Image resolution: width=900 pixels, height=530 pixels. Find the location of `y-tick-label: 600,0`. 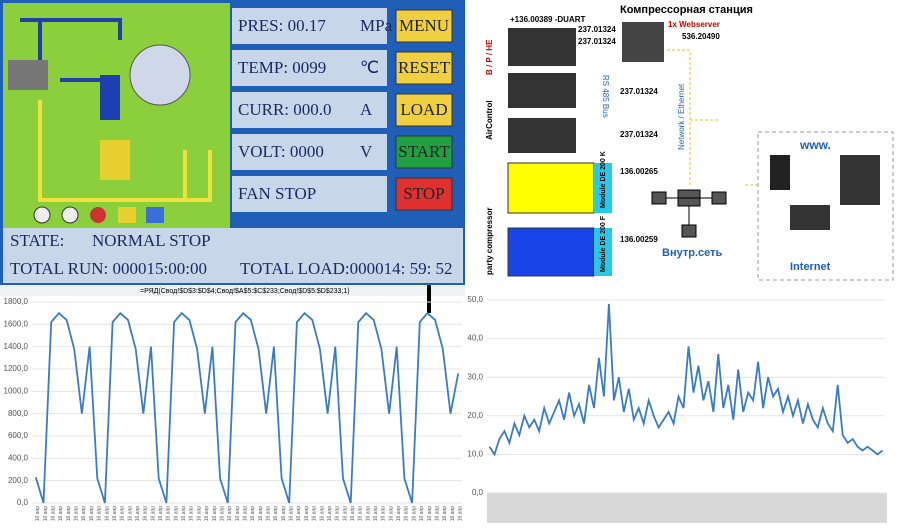

y-tick-label: 600,0 is located at coordinates (18, 435).